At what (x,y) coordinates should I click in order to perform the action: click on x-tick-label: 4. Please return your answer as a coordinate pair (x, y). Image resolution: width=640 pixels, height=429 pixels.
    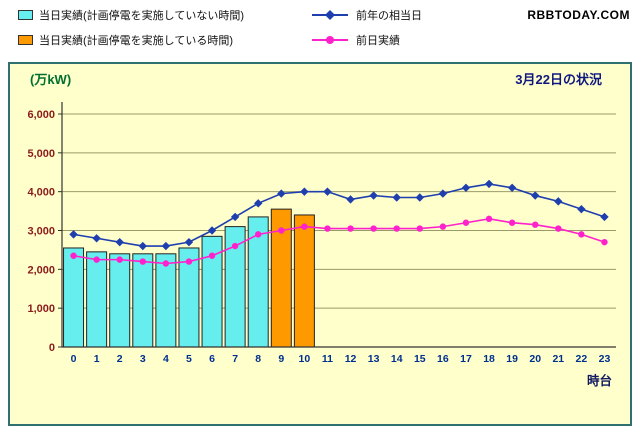
    Looking at the image, I should click on (166, 359).